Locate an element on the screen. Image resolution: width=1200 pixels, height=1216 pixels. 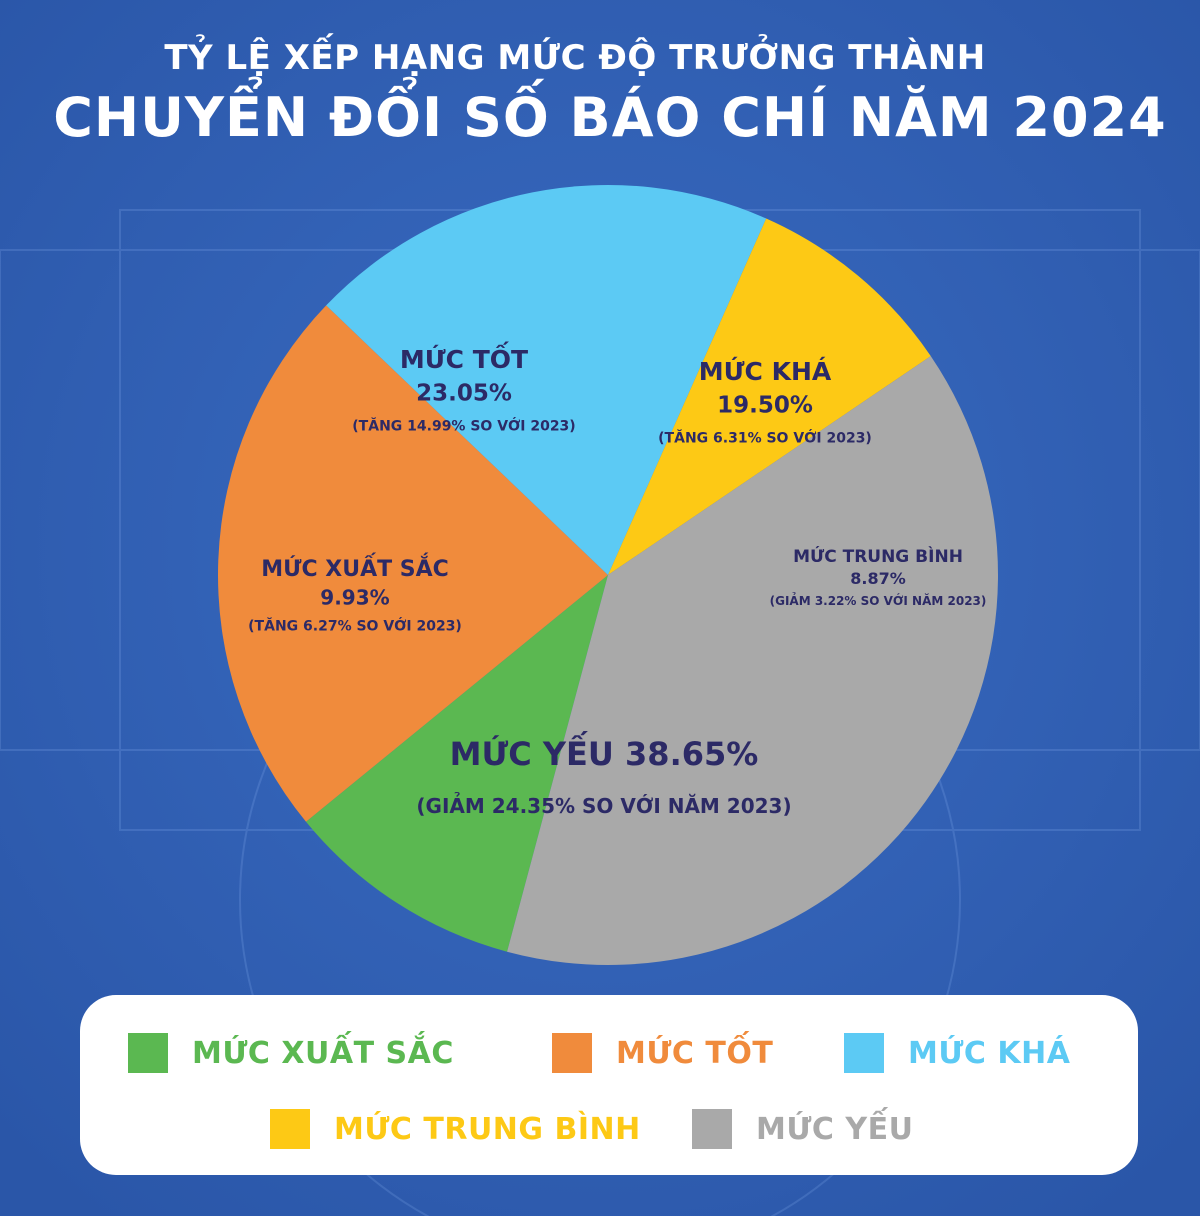
legend-label: MỨC TRUNG BÌNH is located at coordinates (487, 1129).